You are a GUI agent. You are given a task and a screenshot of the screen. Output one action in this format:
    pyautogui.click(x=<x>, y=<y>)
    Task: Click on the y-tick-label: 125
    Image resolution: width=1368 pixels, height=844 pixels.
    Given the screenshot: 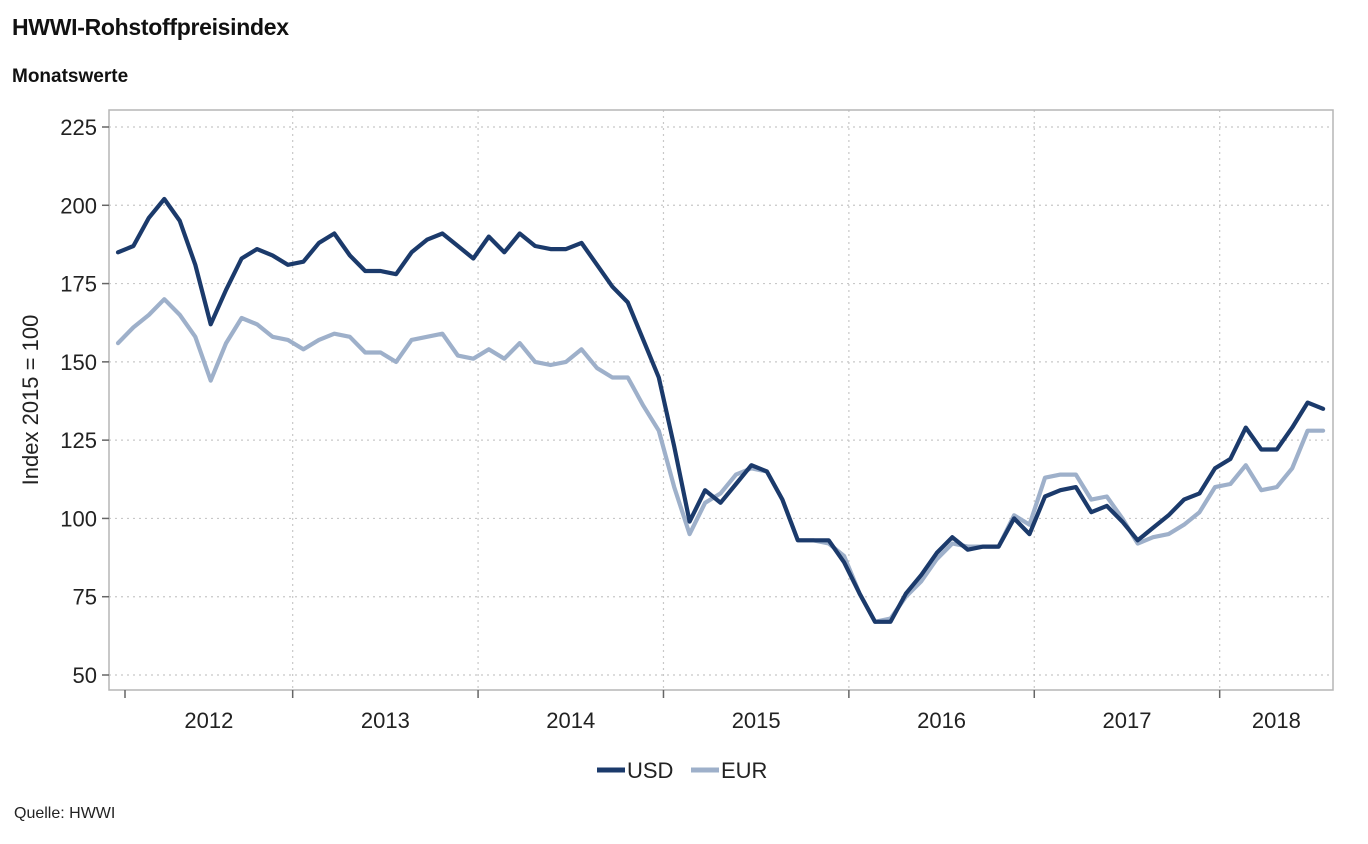 What is the action you would take?
    pyautogui.click(x=78, y=440)
    